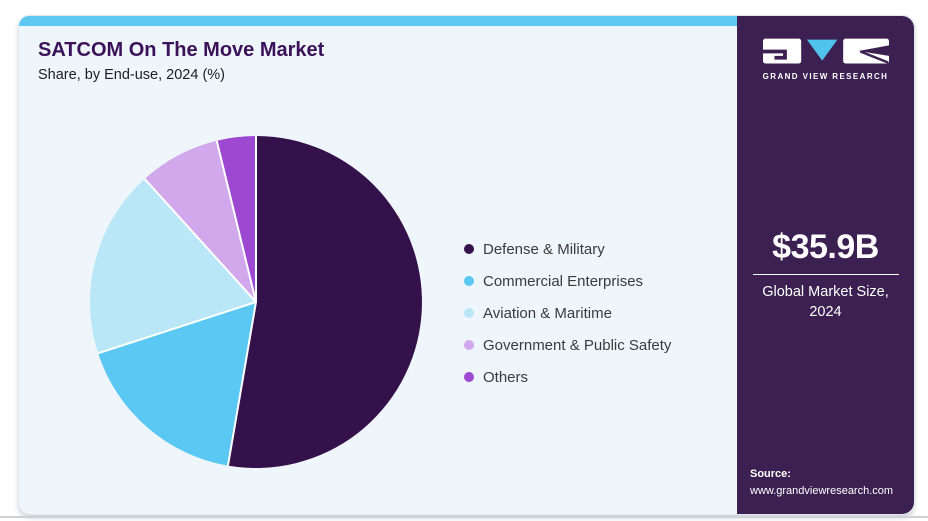 This screenshot has height=521, width=928. I want to click on legend-label: Aviation & Maritime, so click(547, 313).